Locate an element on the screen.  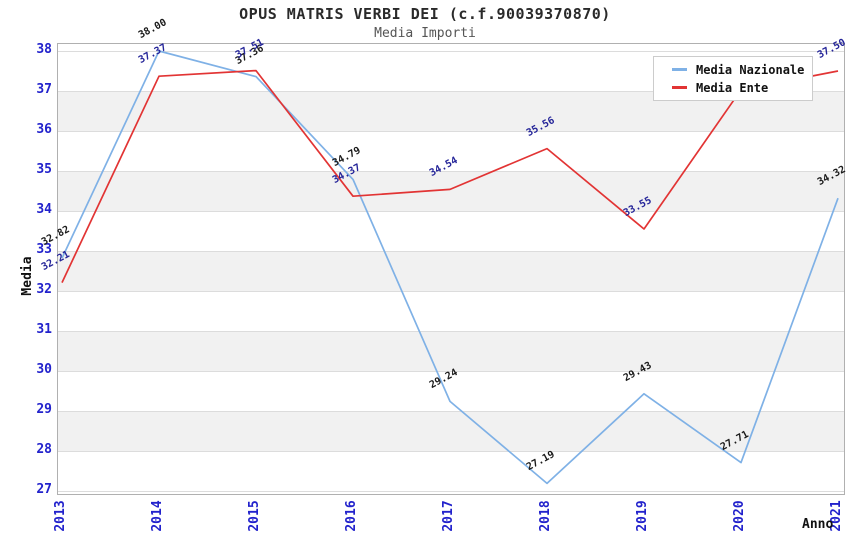
x-tick-label: 2018 is located at coordinates (545, 516).